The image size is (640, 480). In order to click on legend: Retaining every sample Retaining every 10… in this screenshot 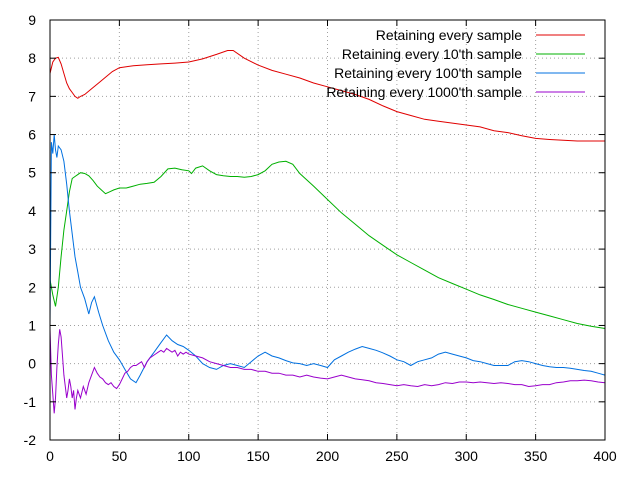, I will do `click(455, 63)`.